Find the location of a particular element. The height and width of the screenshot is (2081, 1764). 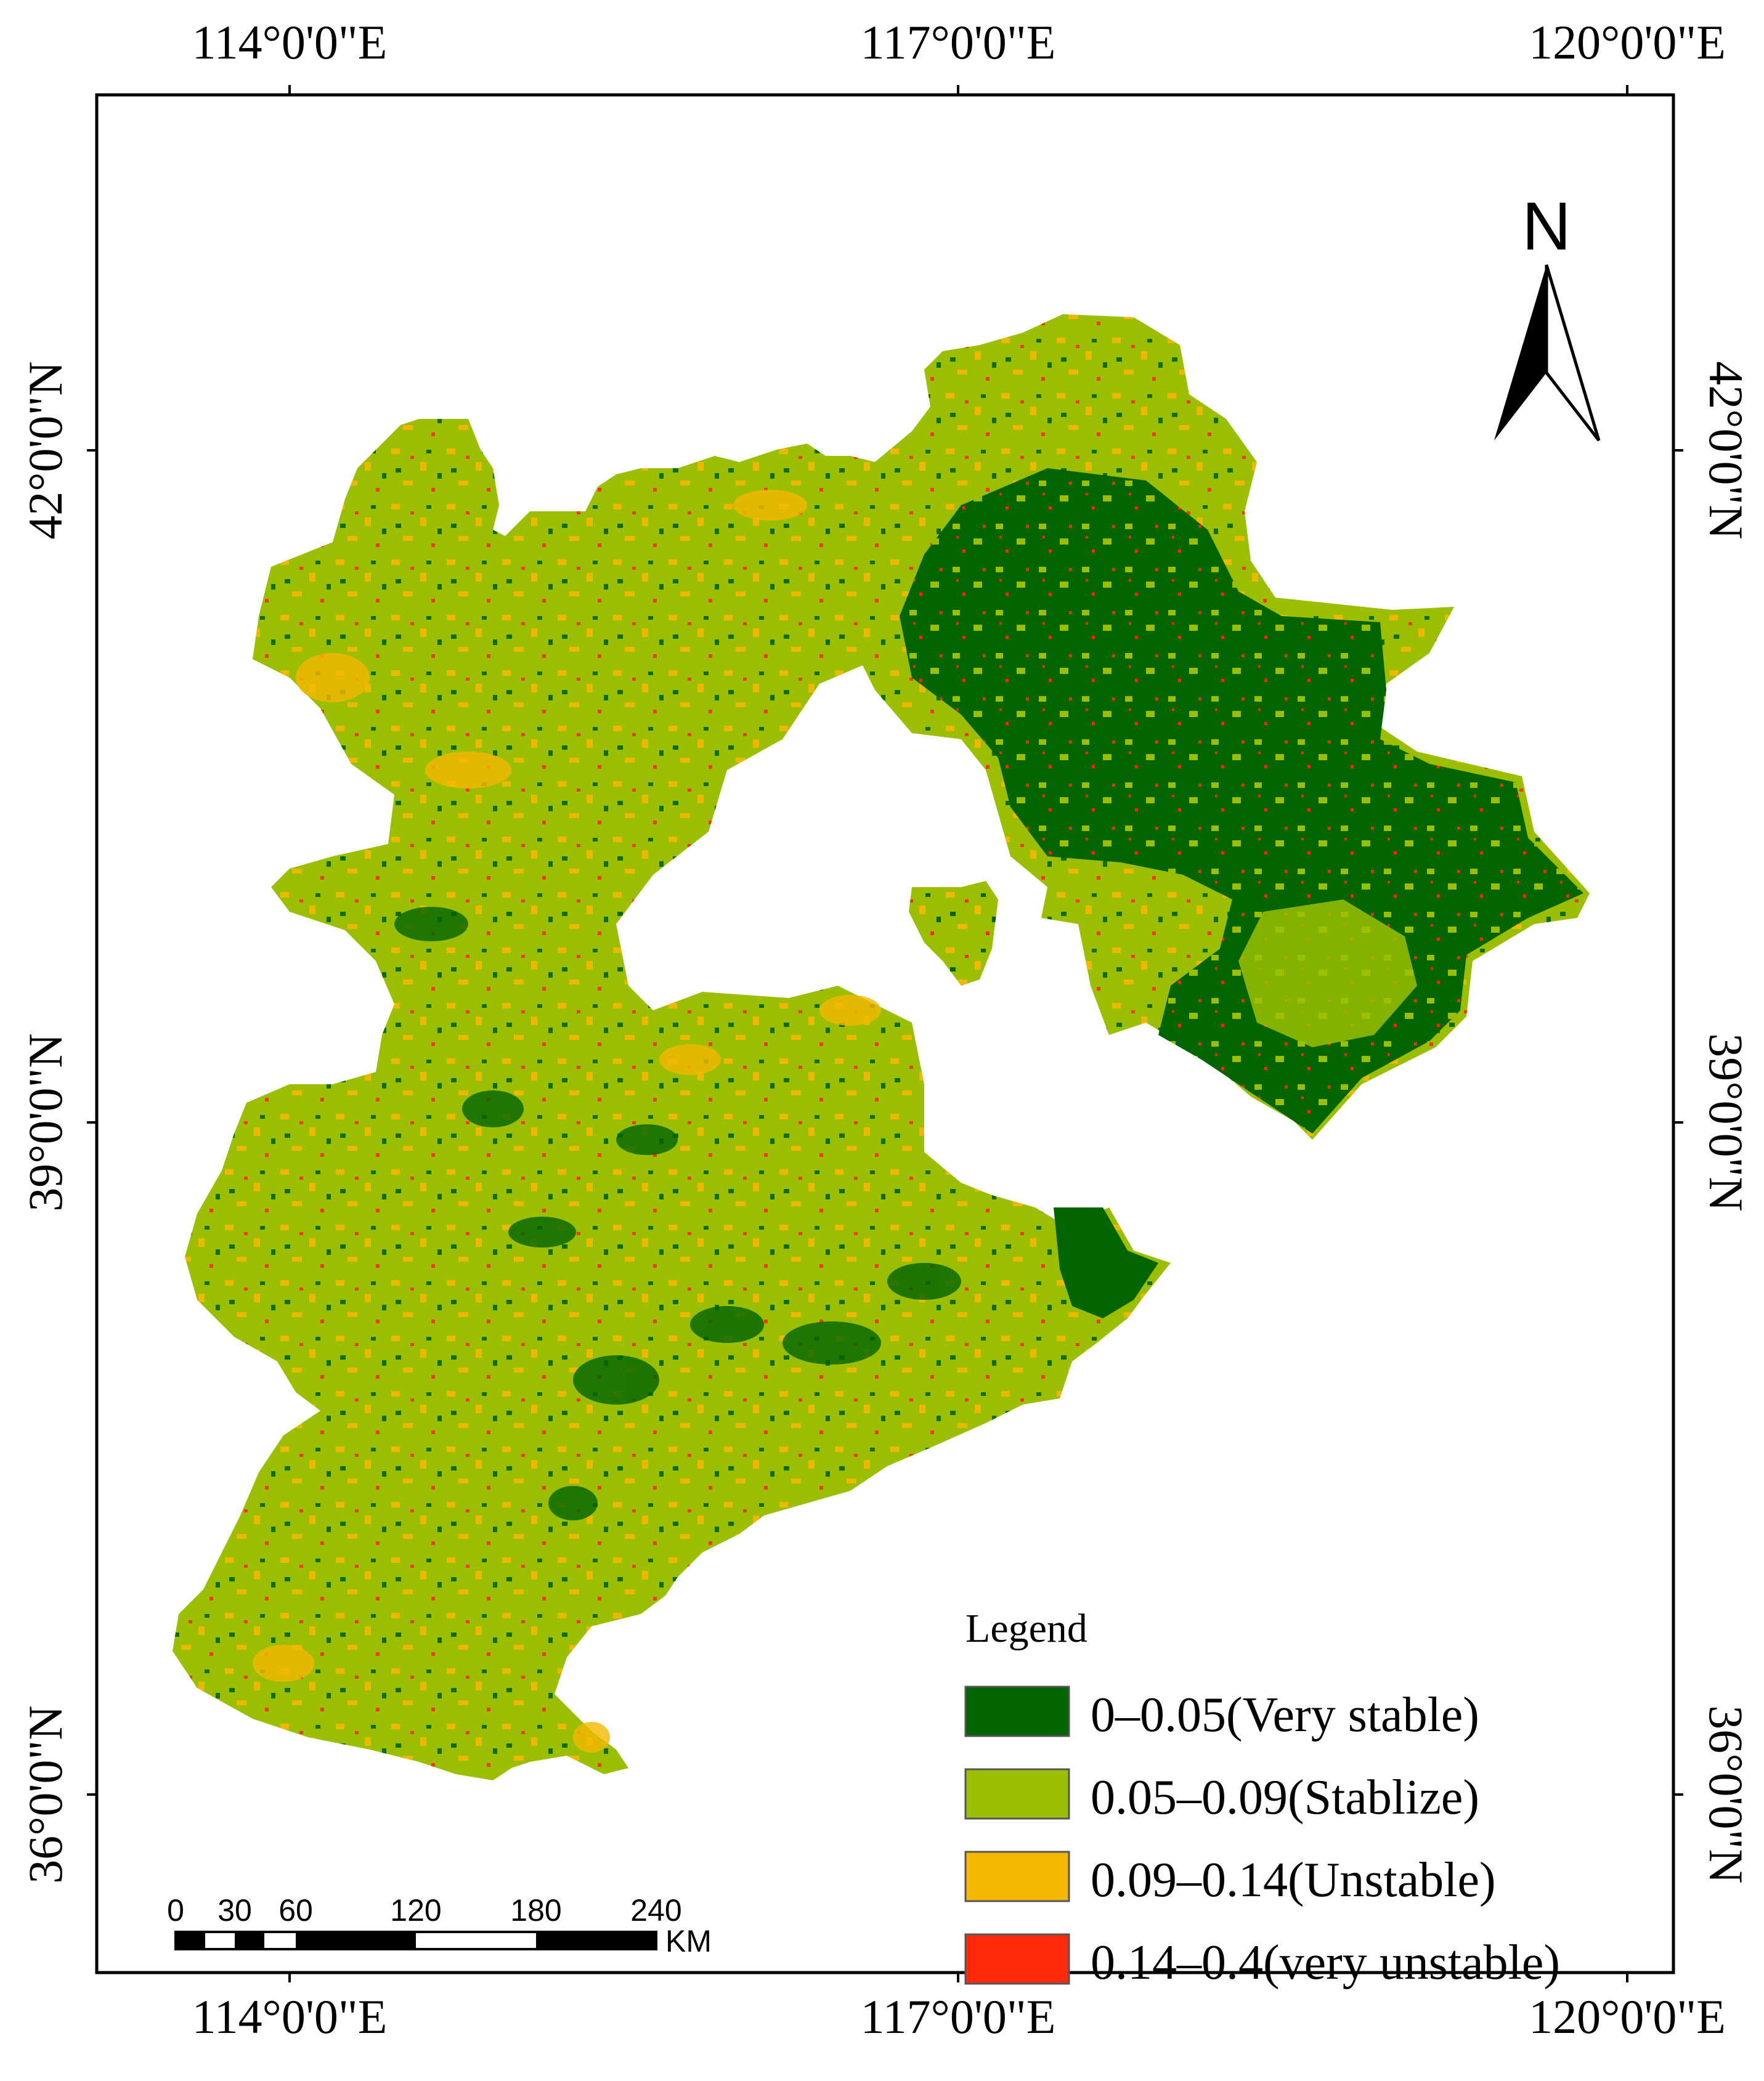

lon-label-bottom-2: 117°0'0"E is located at coordinates (958, 2016).